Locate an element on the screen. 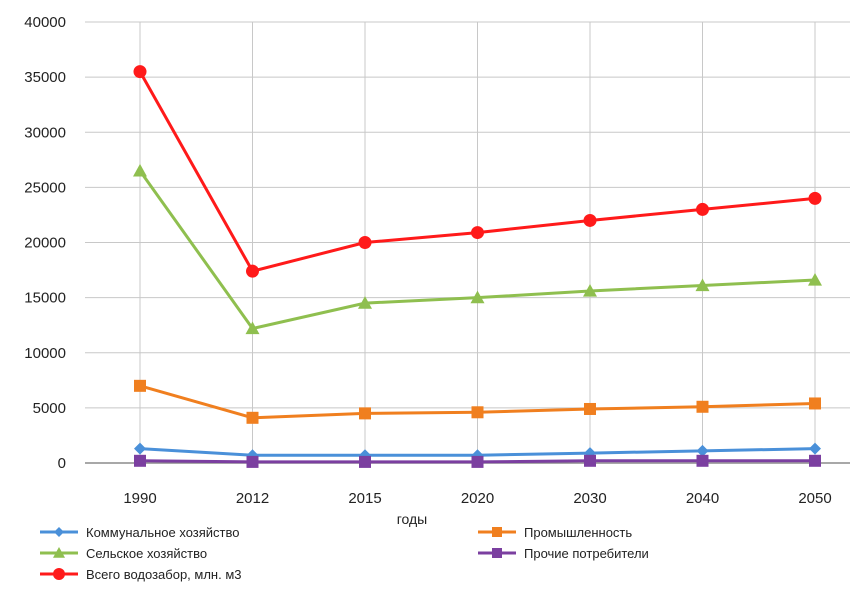  x-axis-ticks: 1990 2012 2015 2020 2030 2040 2050 is located at coordinates (477, 498).